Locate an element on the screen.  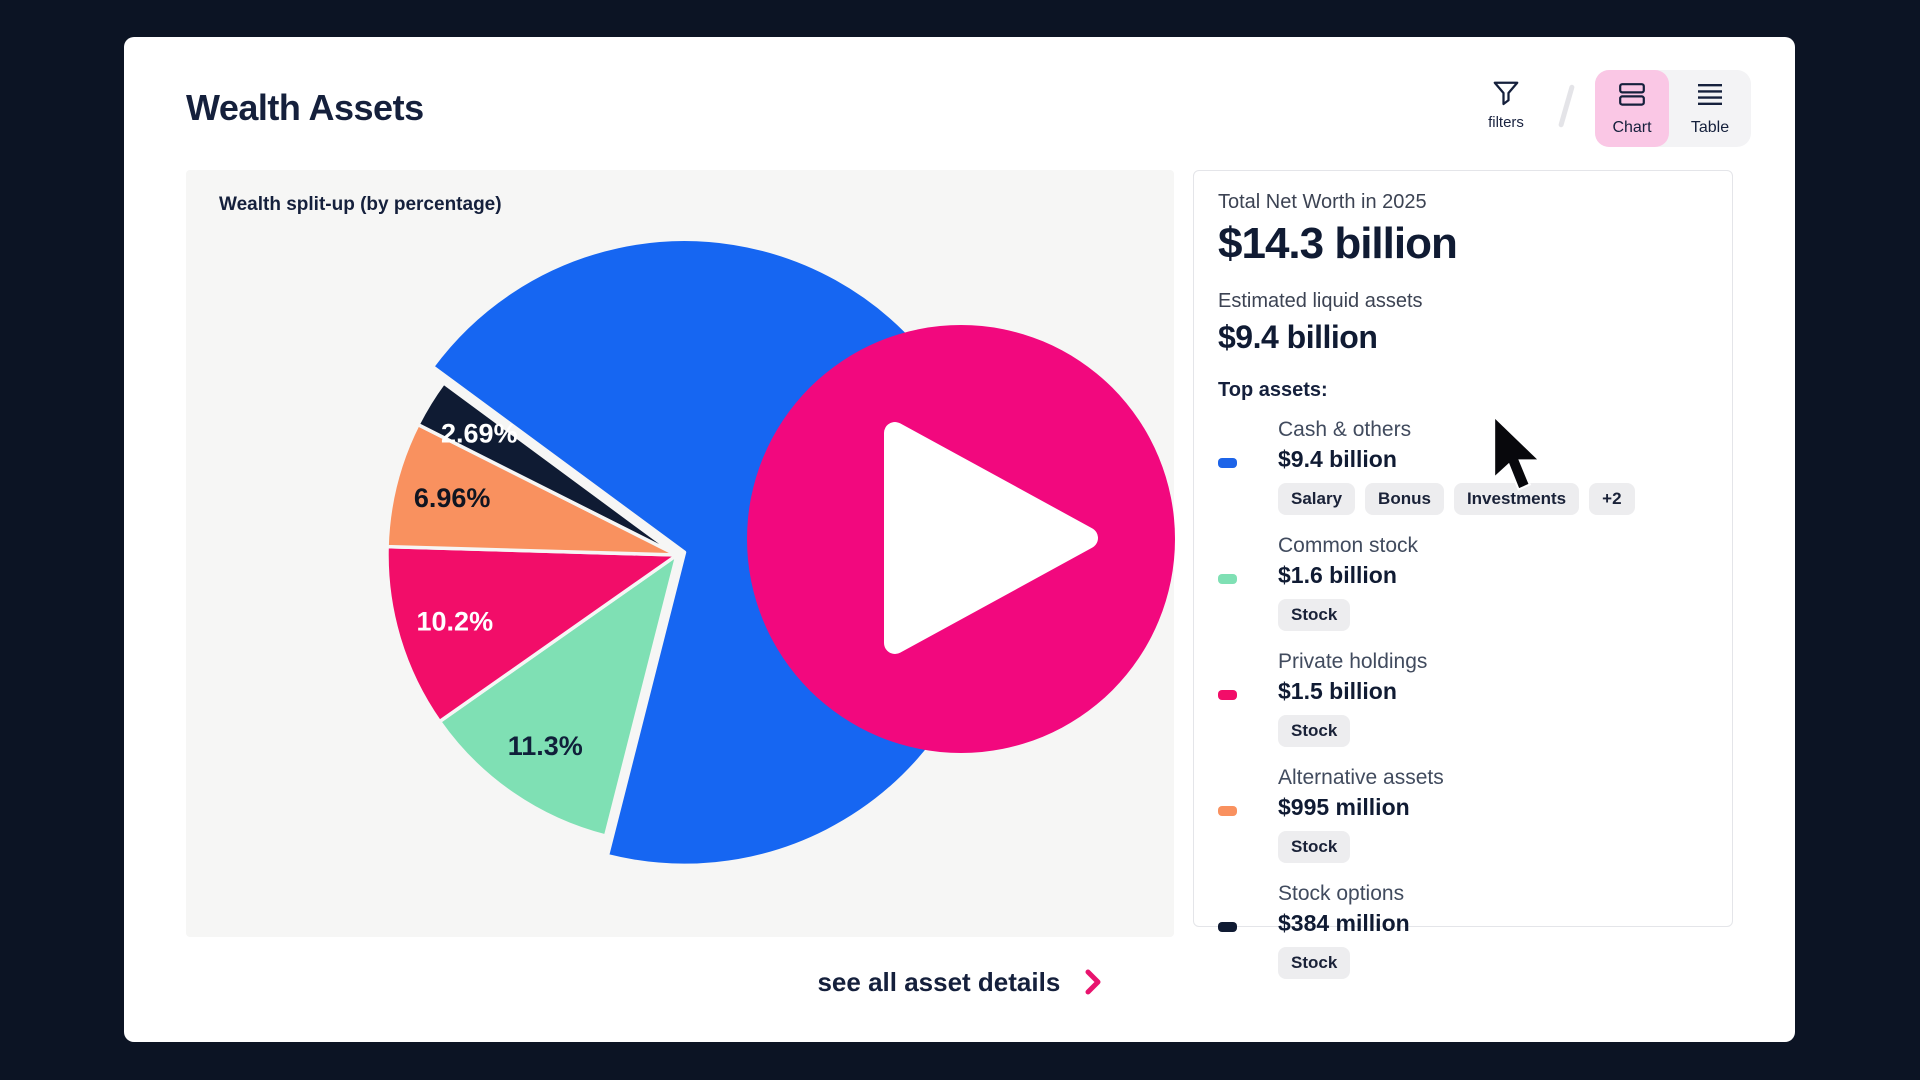
pie-slice-label: 10.2% is located at coordinates (455, 622).